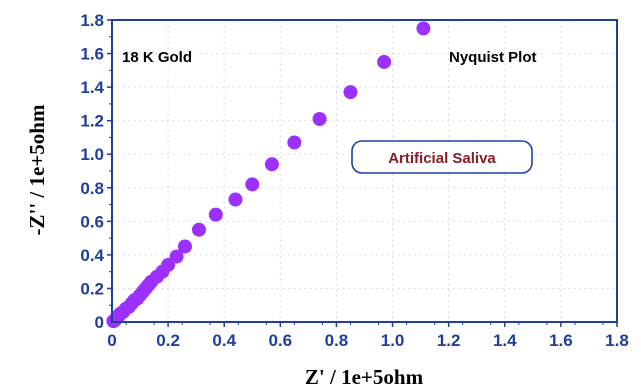  What do you see at coordinates (92, 87) in the screenshot?
I see `y-tick-label: 1.4` at bounding box center [92, 87].